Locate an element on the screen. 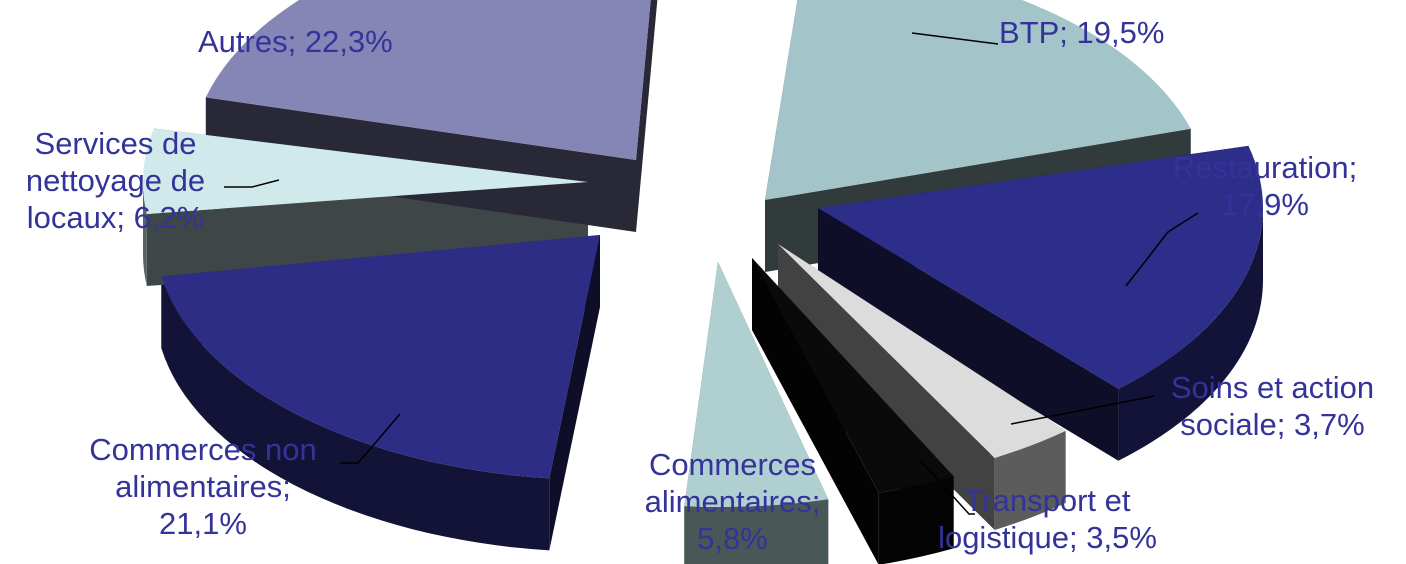  slice-label-line: Autres; 22,3% is located at coordinates (295, 41).